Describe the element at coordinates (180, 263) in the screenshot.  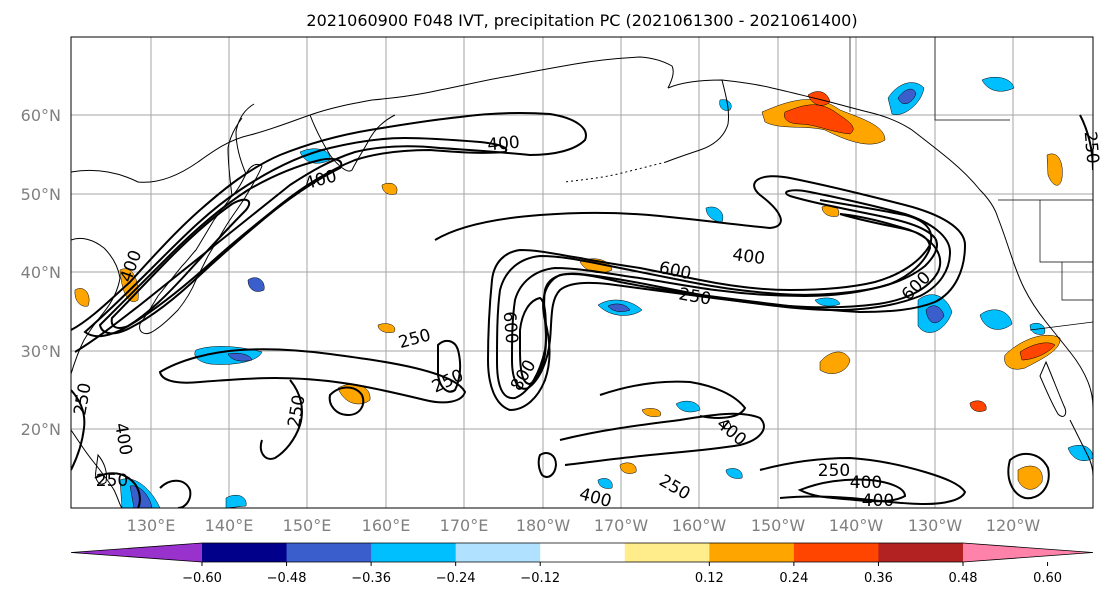
I see `ivt-contour-jet-inner-w` at that location.